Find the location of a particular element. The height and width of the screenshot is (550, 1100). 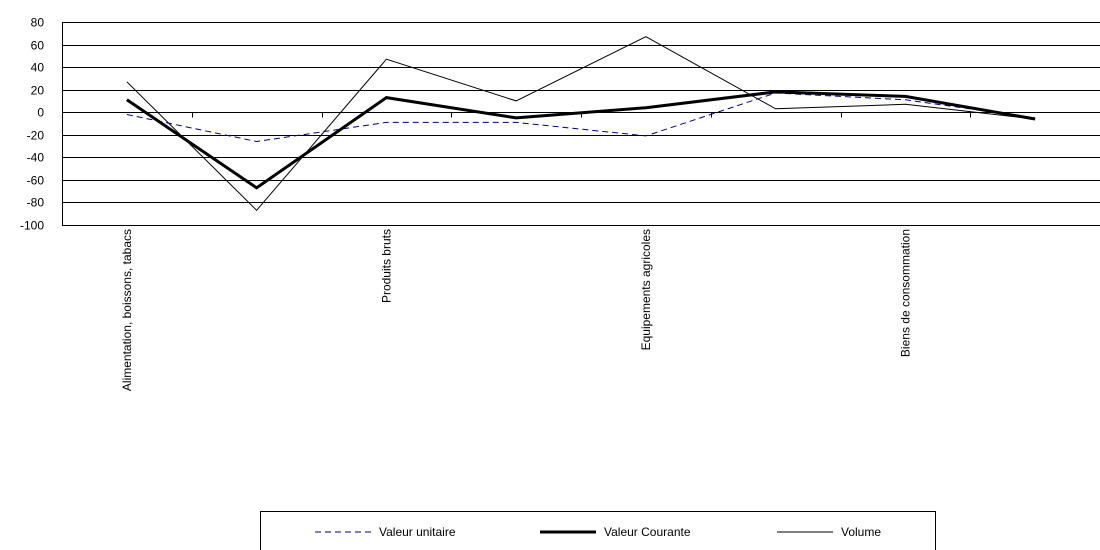

y-tick-label: 20 is located at coordinates (38, 91).